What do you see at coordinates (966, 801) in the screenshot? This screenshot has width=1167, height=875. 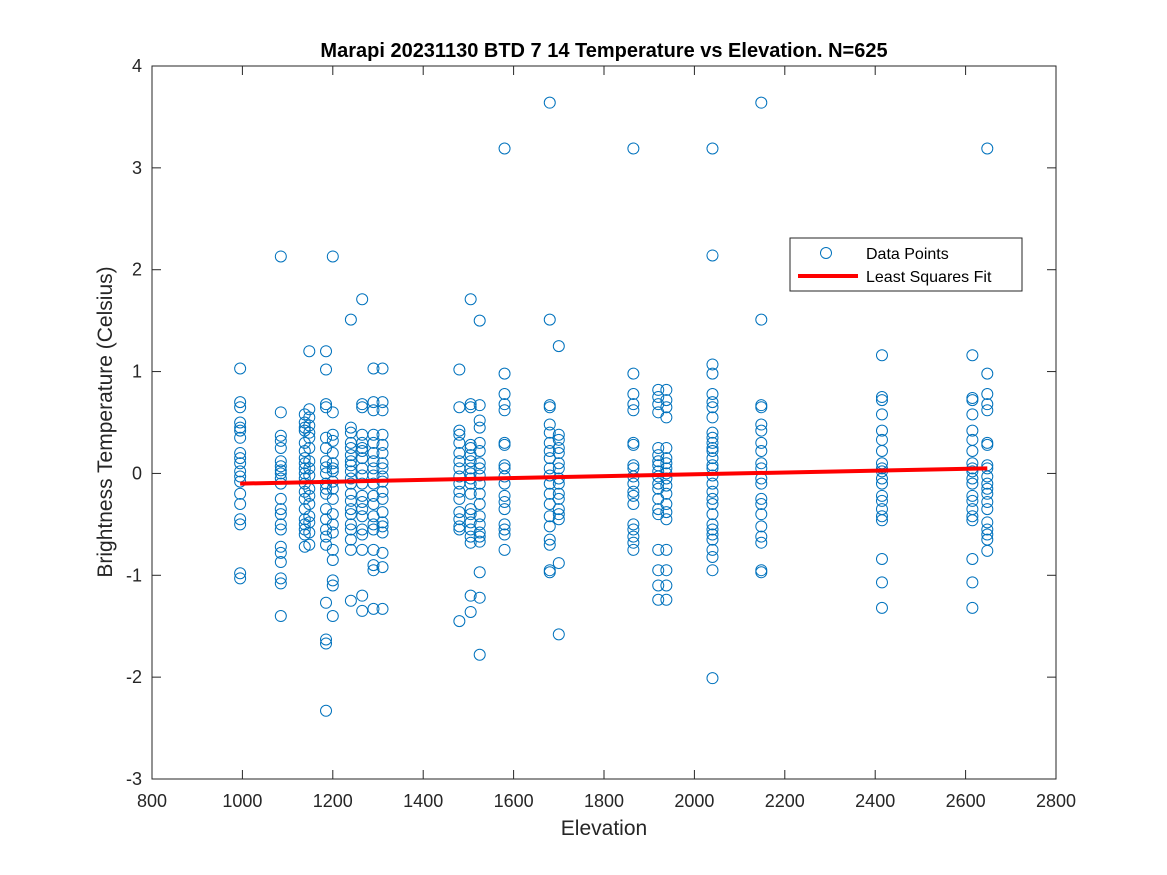 I see `x-tick-label: 2600` at bounding box center [966, 801].